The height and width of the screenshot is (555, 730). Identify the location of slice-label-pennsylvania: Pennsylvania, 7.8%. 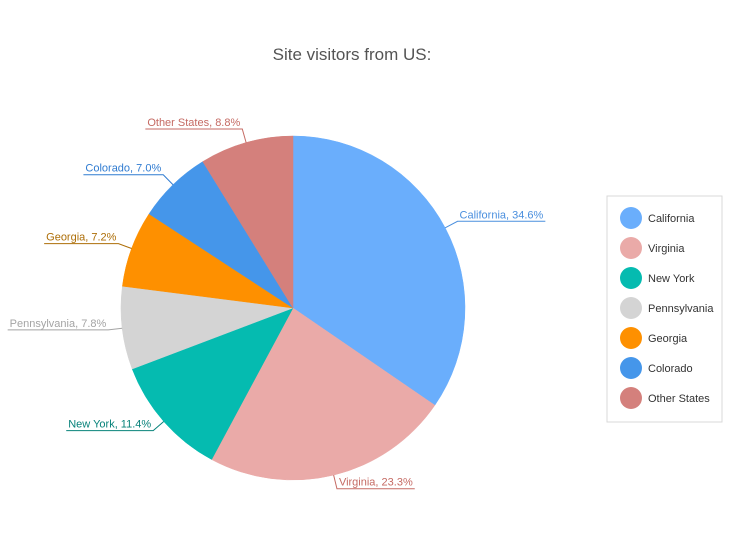
(58, 324).